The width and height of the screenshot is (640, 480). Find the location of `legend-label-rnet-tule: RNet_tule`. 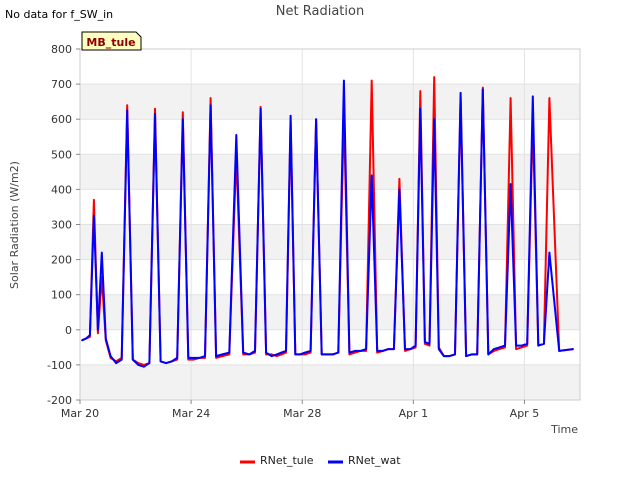

legend-label-rnet-tule: RNet_tule is located at coordinates (287, 460).